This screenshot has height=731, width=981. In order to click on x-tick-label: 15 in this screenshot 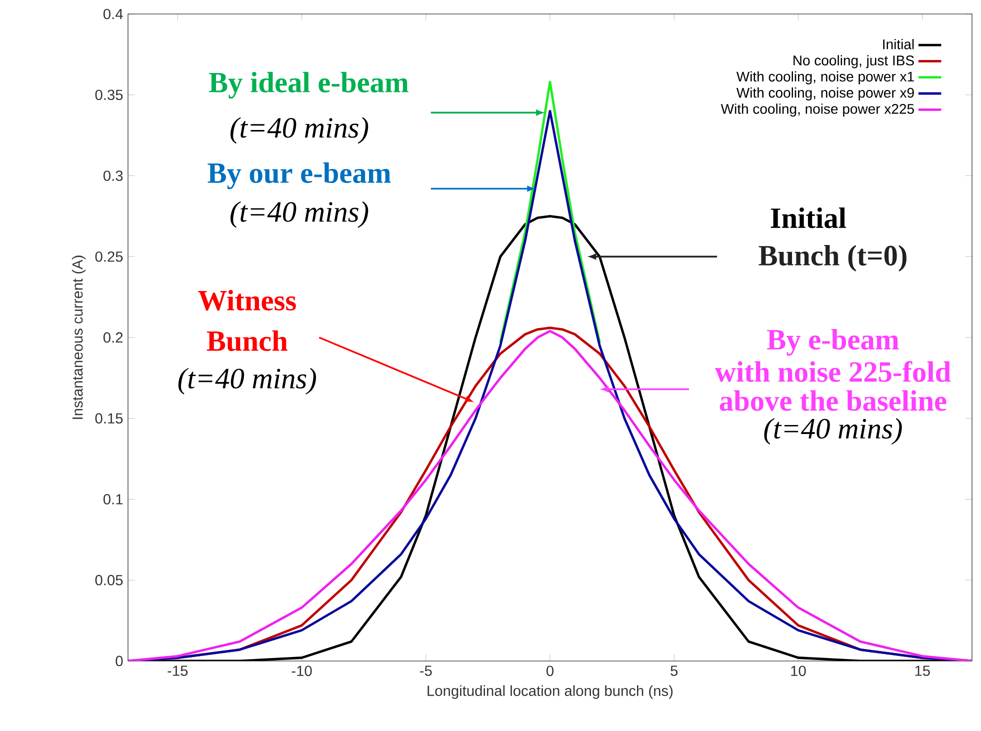, I will do `click(922, 671)`.